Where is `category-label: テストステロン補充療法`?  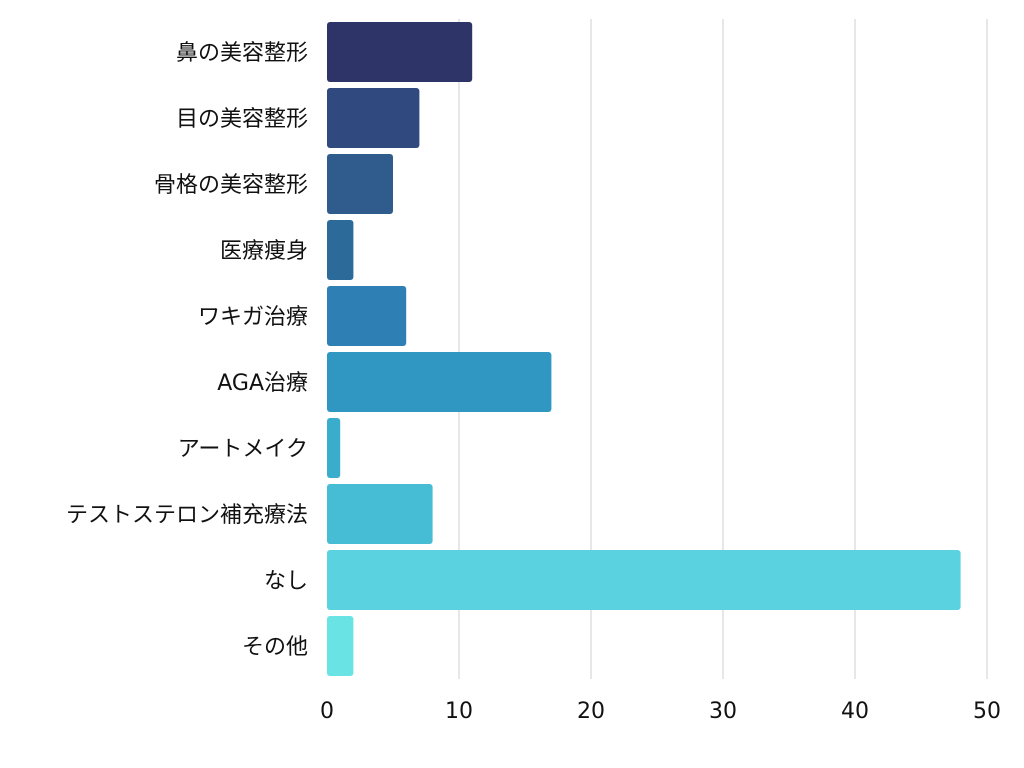 category-label: テストステロン補充療法 is located at coordinates (187, 515).